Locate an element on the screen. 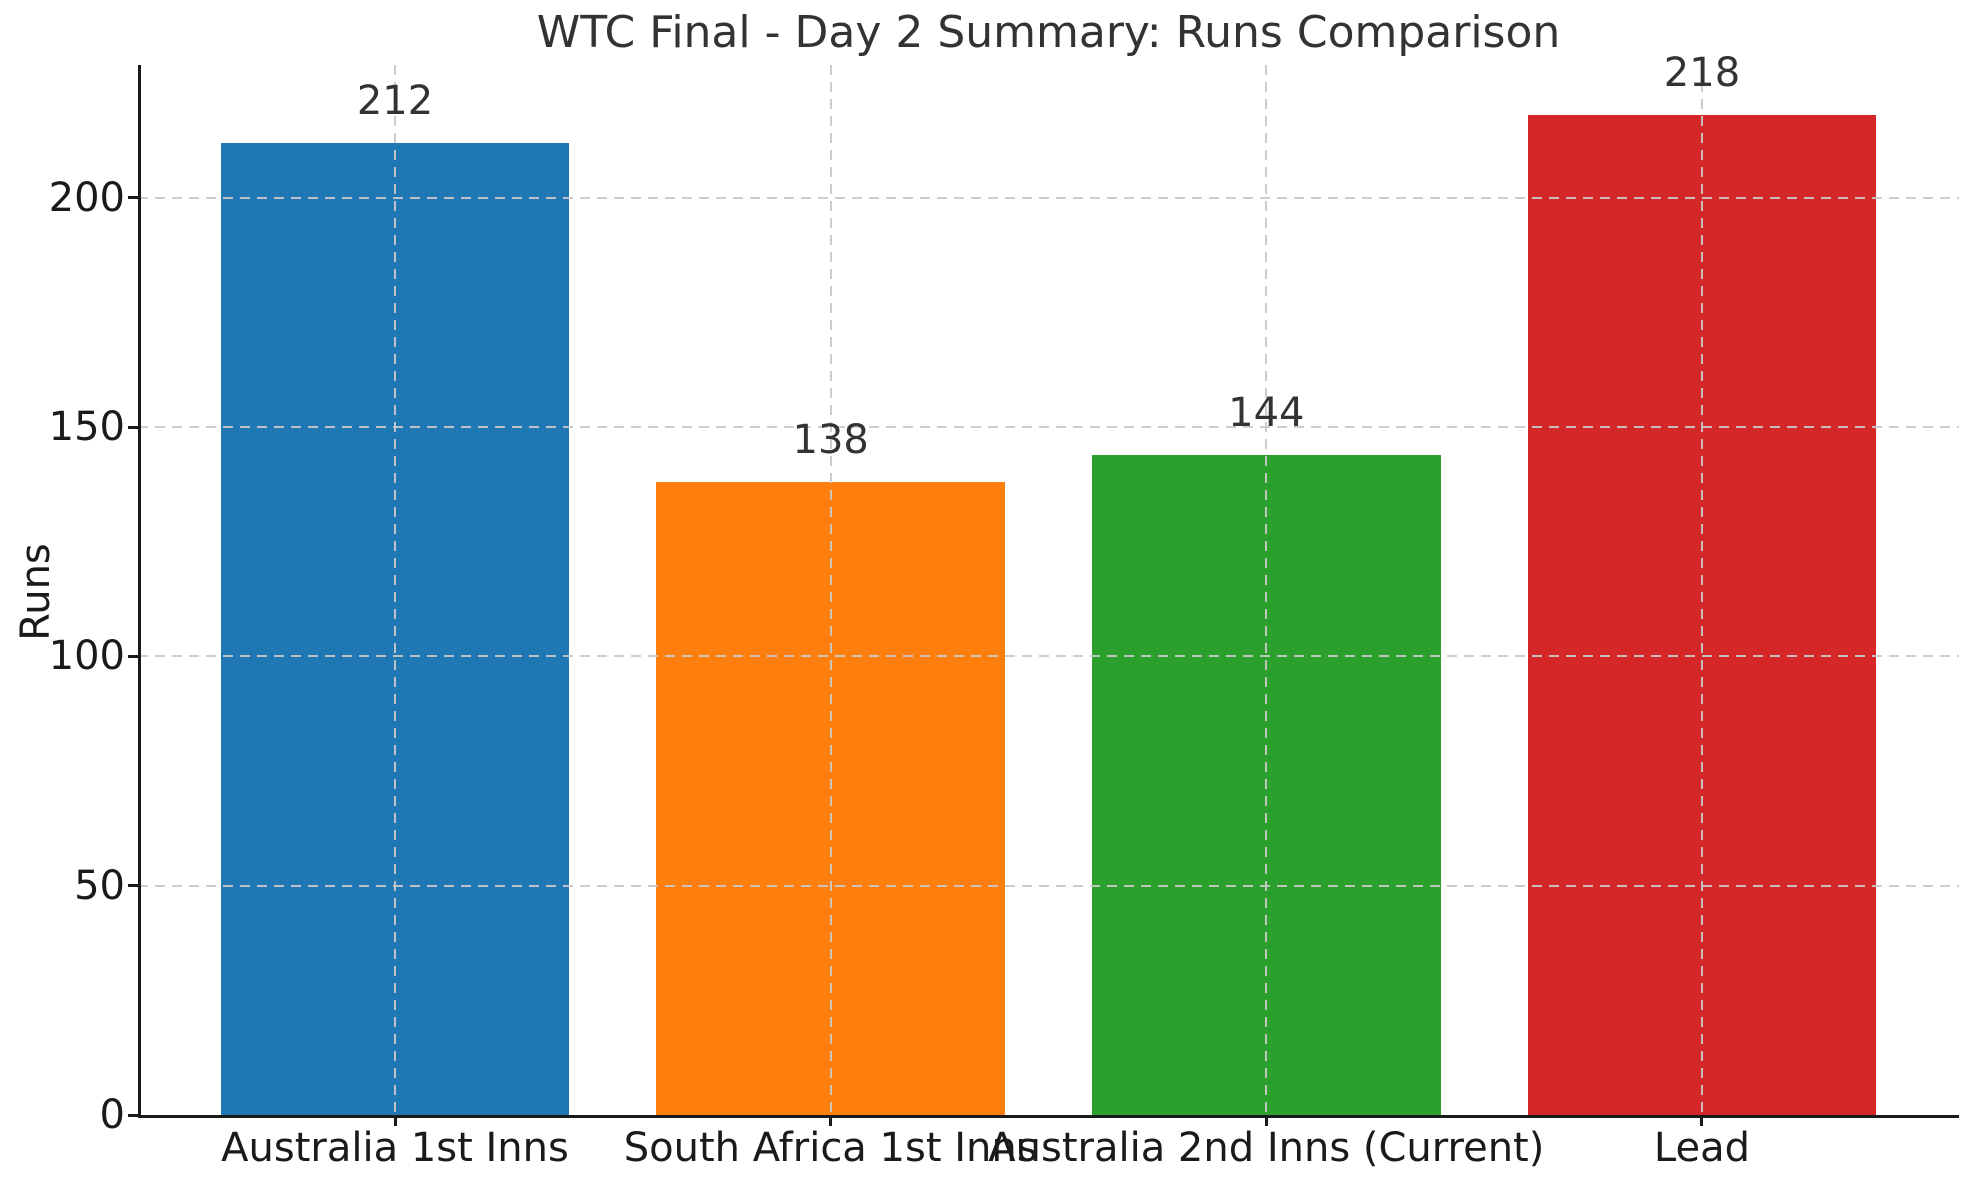  y-tick-label: 200 is located at coordinates (86, 197).